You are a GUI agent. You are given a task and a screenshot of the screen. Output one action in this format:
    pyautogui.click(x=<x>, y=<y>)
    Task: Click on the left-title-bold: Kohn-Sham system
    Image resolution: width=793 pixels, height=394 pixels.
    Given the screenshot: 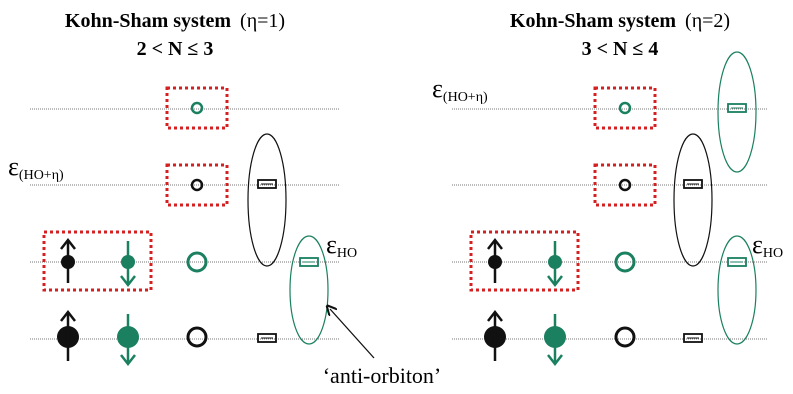 What is the action you would take?
    pyautogui.click(x=148, y=21)
    